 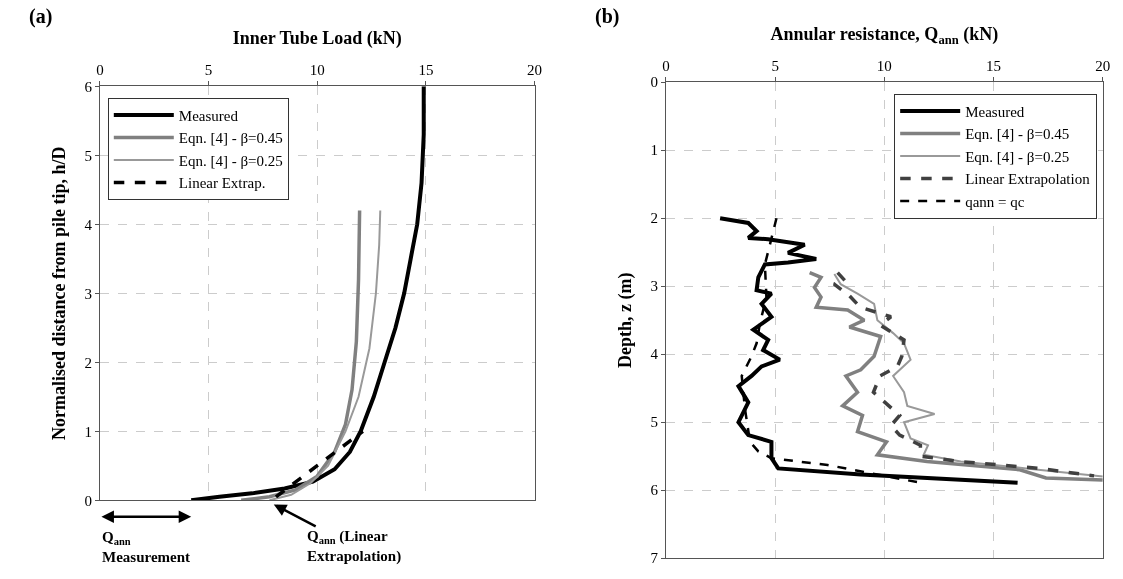 What do you see at coordinates (58, 293) in the screenshot?
I see `y-axis-title: Normalised distance from pile tip, h/D` at bounding box center [58, 293].